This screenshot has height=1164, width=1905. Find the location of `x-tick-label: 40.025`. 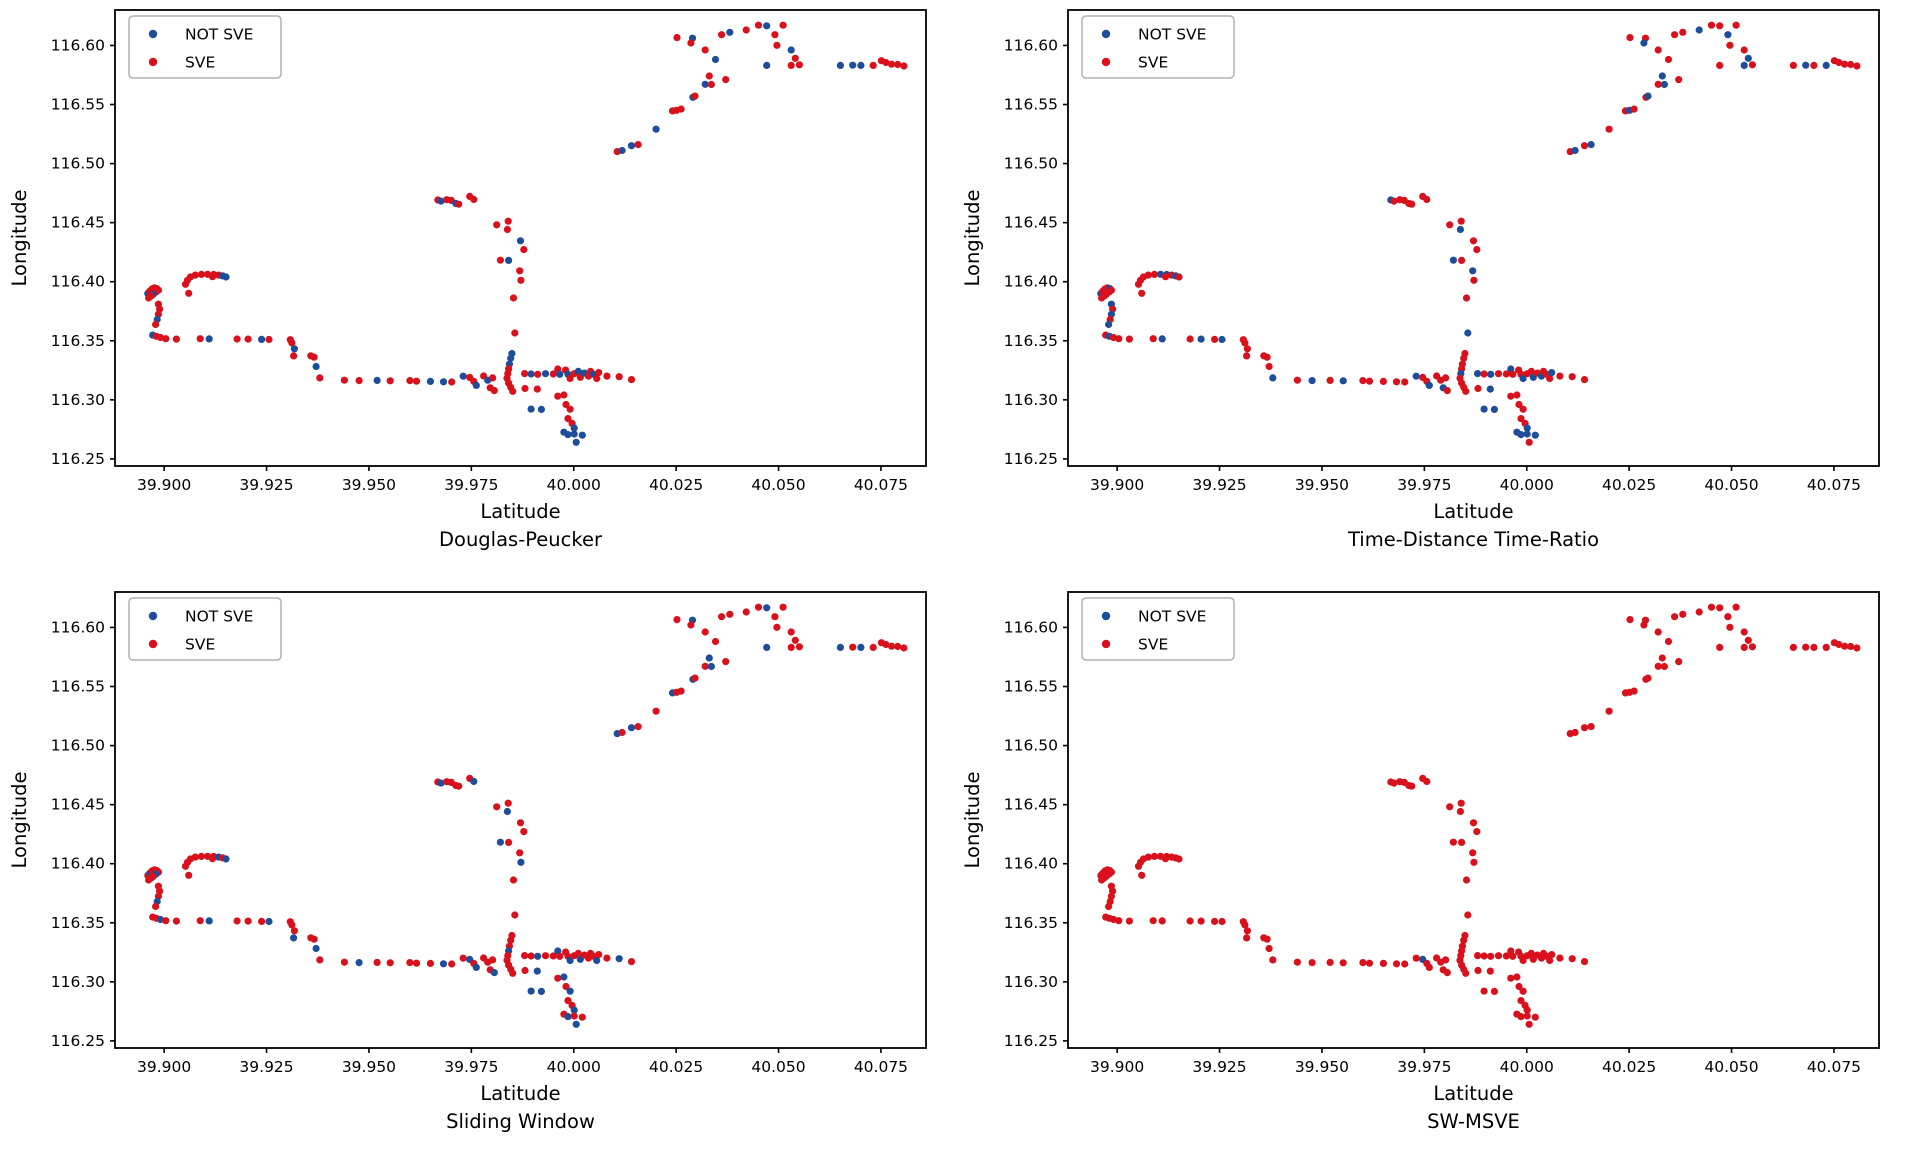

x-tick-label: 40.025 is located at coordinates (676, 1067).